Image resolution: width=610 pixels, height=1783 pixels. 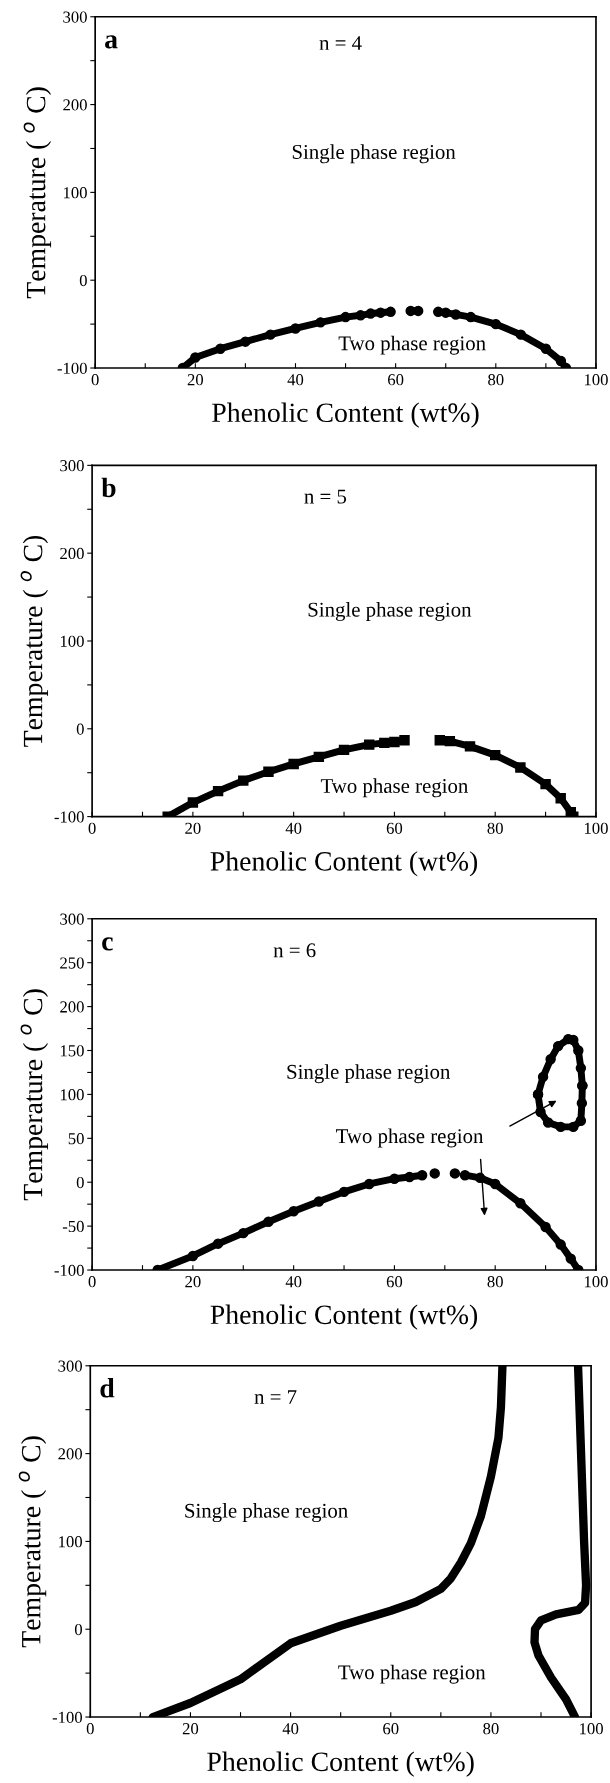 I want to click on text: n = 6, so click(x=294, y=950).